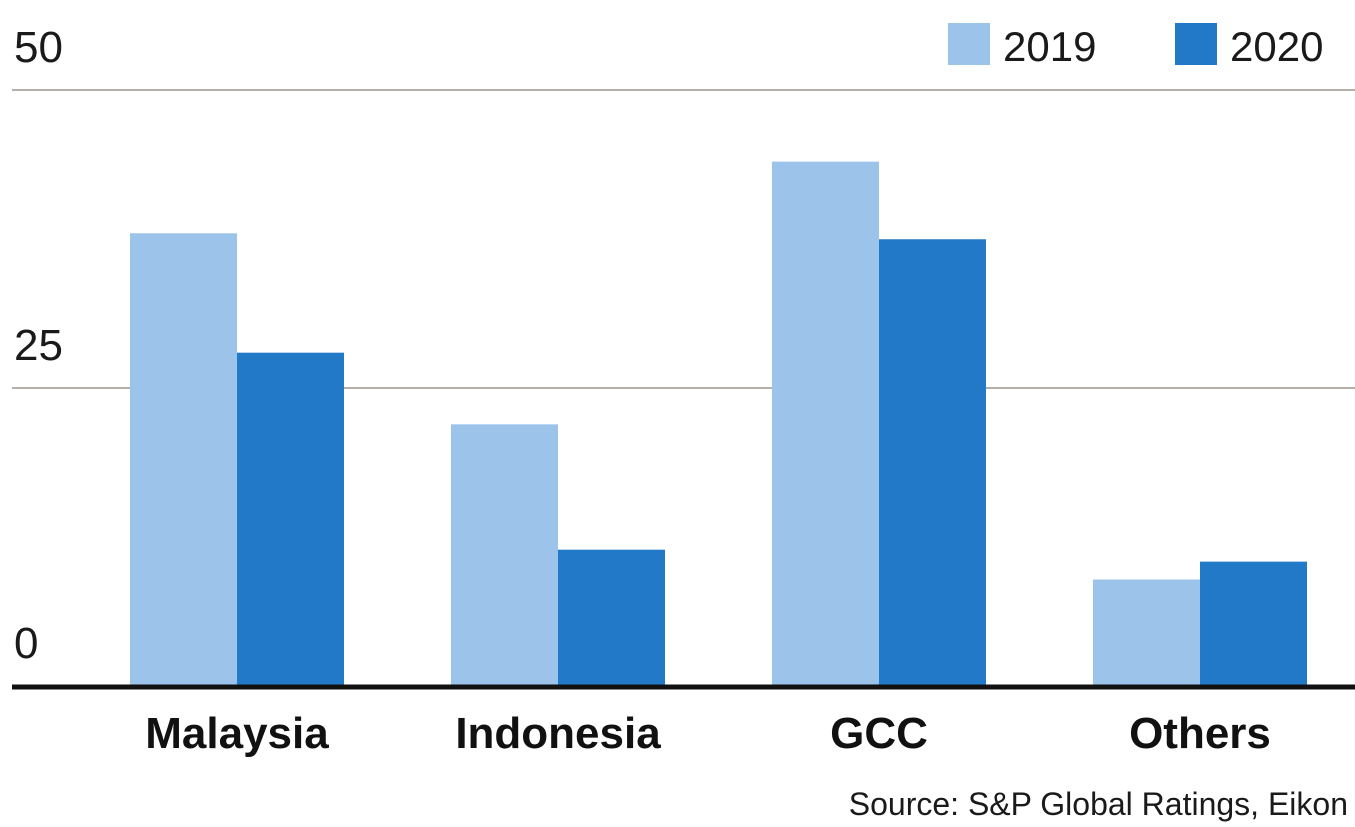 Image resolution: width=1355 pixels, height=827 pixels. What do you see at coordinates (969, 44) in the screenshot?
I see `legend-swatch-2019` at bounding box center [969, 44].